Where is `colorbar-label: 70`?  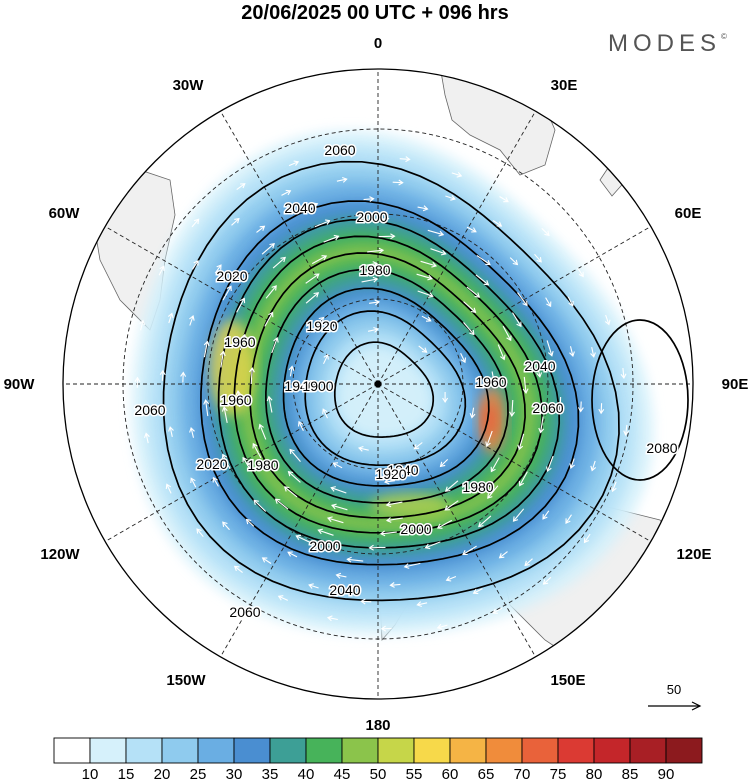 colorbar-label: 70 is located at coordinates (522, 774).